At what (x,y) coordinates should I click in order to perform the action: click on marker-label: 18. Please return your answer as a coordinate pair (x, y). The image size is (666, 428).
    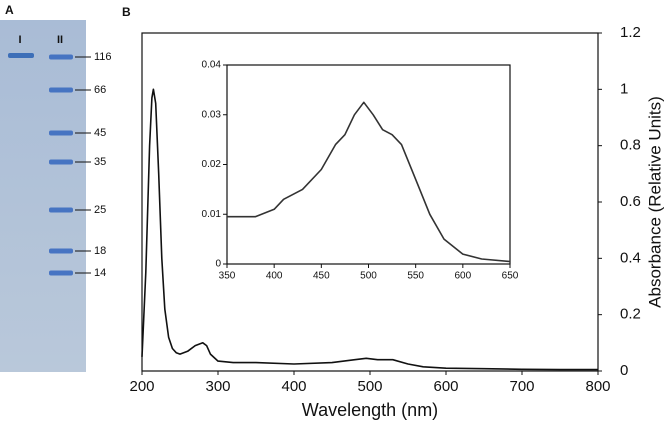
    Looking at the image, I should click on (100, 251).